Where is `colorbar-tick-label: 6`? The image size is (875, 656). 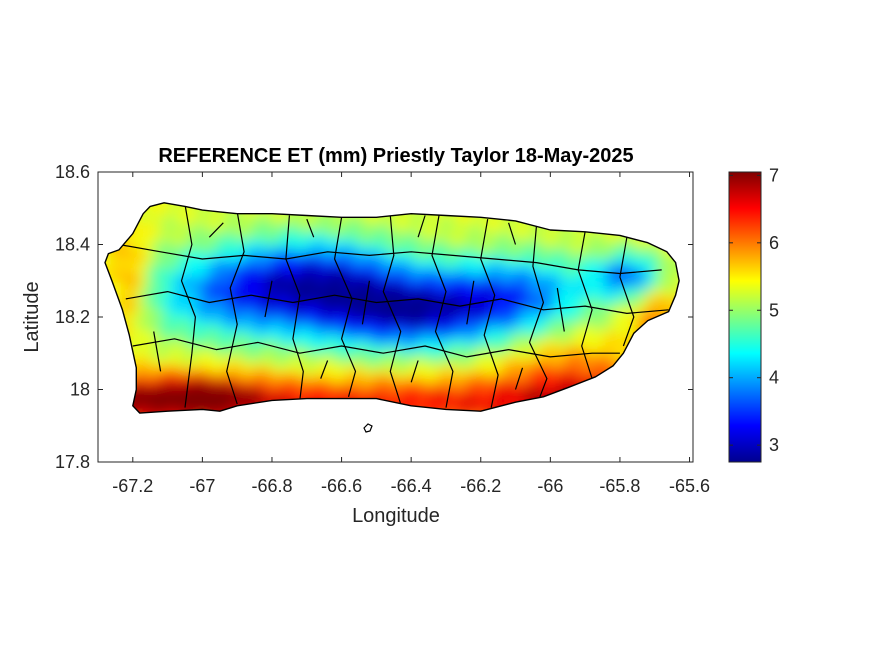 colorbar-tick-label: 6 is located at coordinates (774, 243).